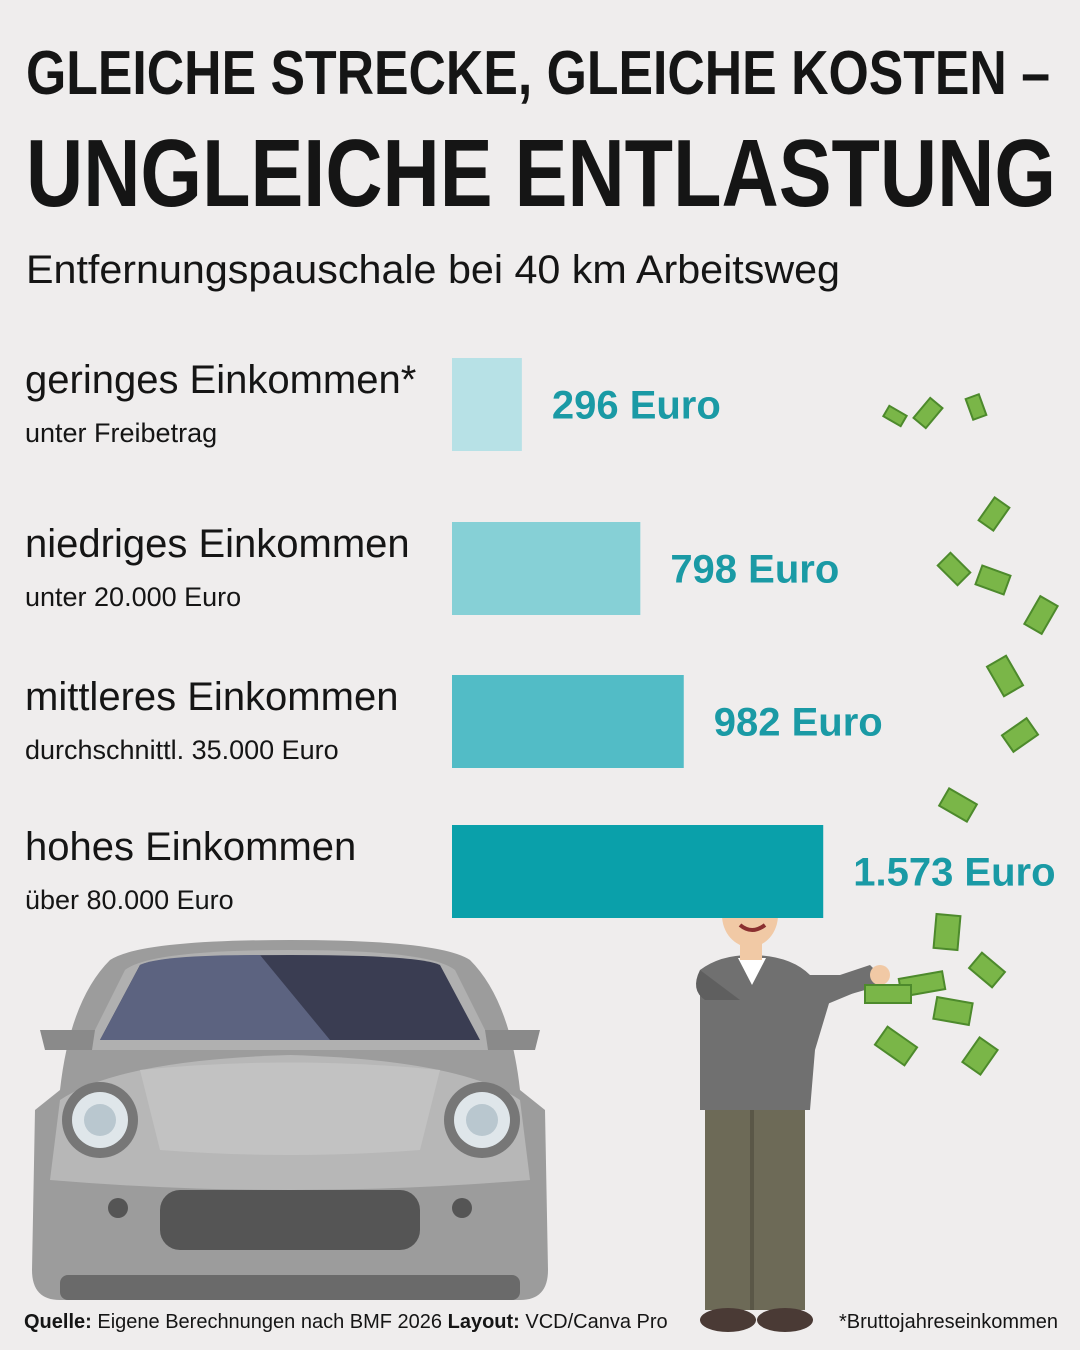  Describe the element at coordinates (754, 570) in the screenshot. I see `value-label: 798 Euro` at that location.